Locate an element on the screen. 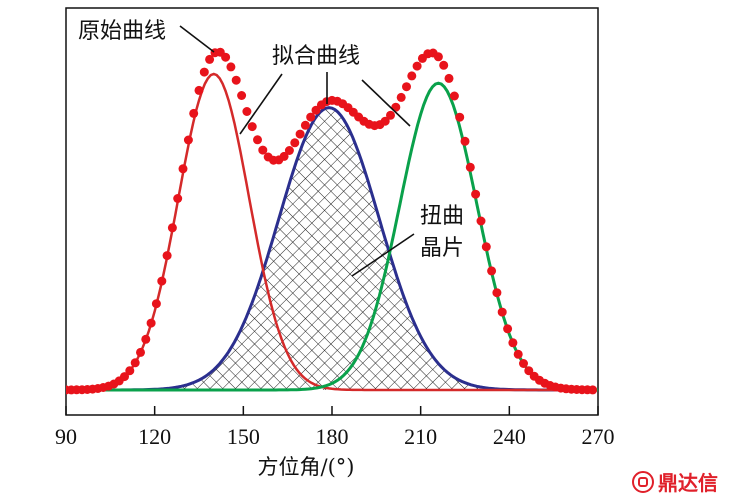 The height and width of the screenshot is (504, 730). leader-fit-left is located at coordinates (261, 104).